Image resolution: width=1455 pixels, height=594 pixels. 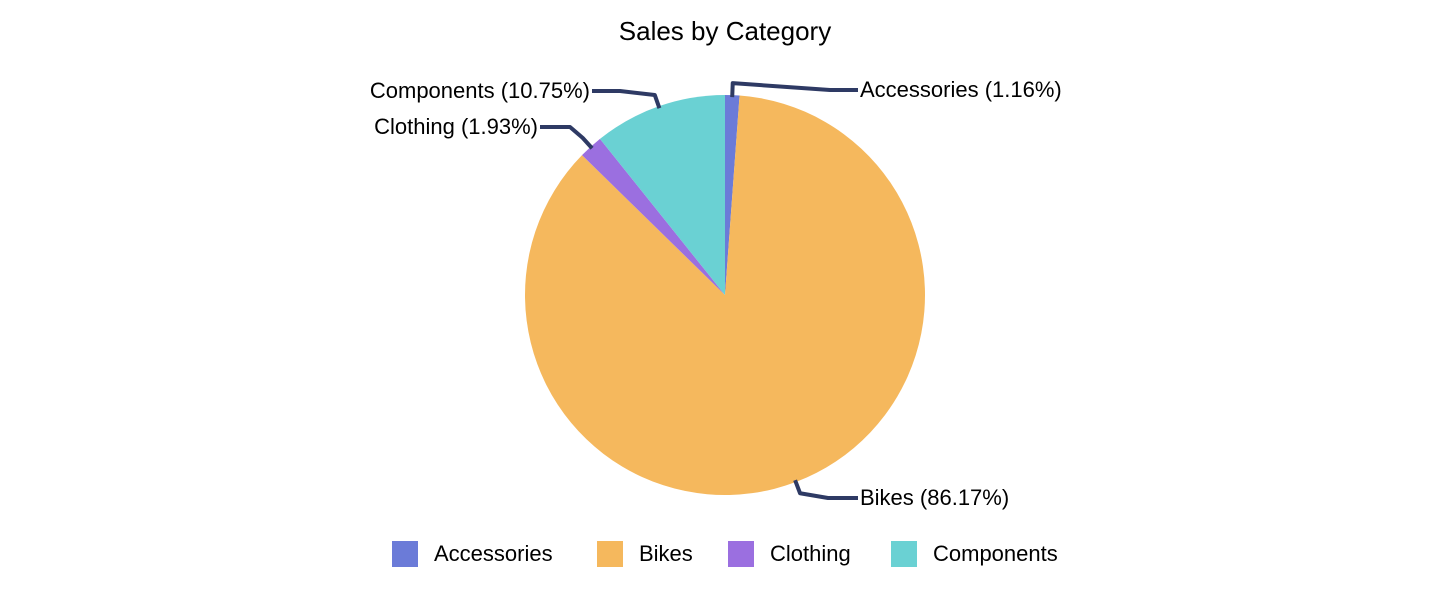 What do you see at coordinates (666, 553) in the screenshot?
I see `legend-label: Bikes` at bounding box center [666, 553].